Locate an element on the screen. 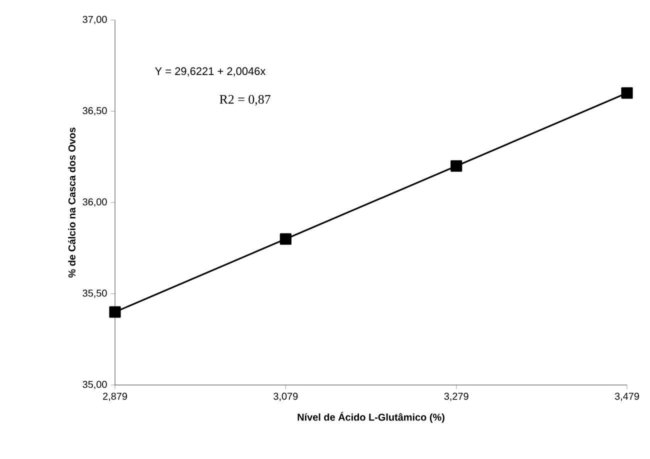  annotation: R2 = 0,87 is located at coordinates (245, 100).